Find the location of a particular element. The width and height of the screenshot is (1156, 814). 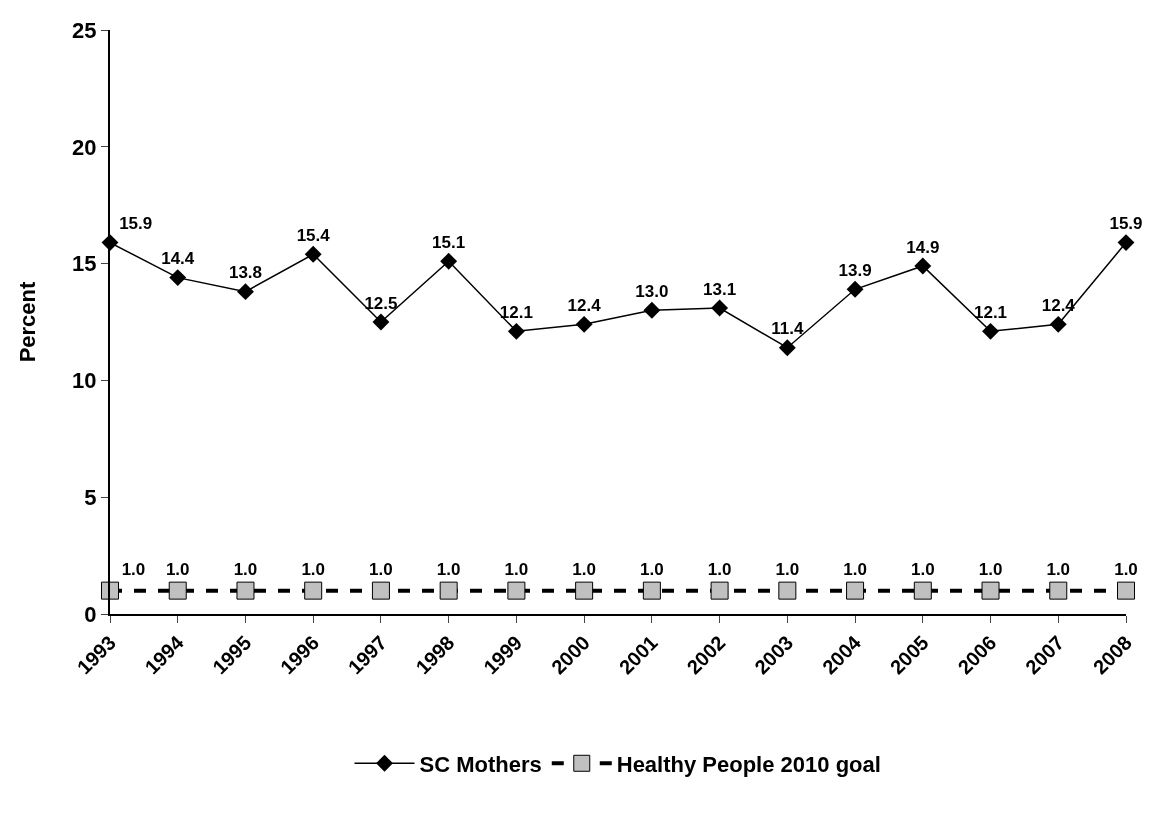

data-label: 12.5 is located at coordinates (381, 303).